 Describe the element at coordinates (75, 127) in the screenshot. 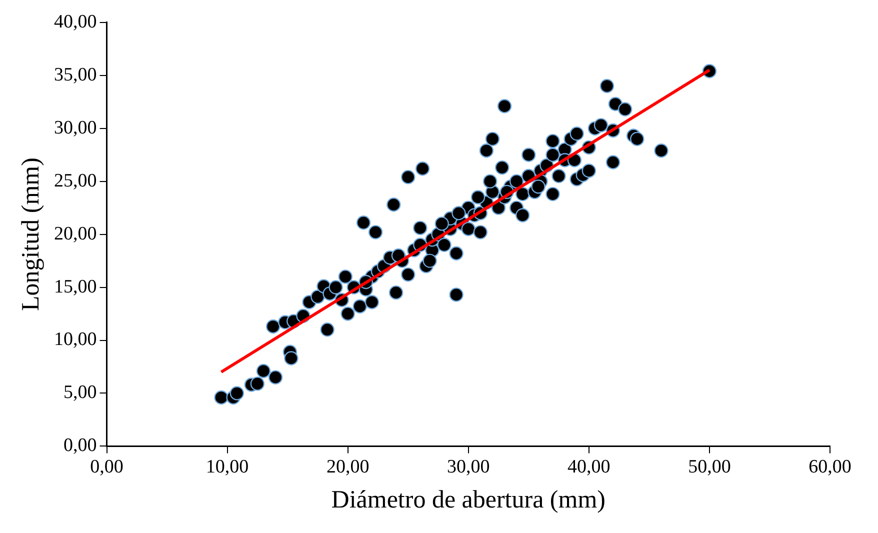

I see `y-tick-label: 30,00` at that location.